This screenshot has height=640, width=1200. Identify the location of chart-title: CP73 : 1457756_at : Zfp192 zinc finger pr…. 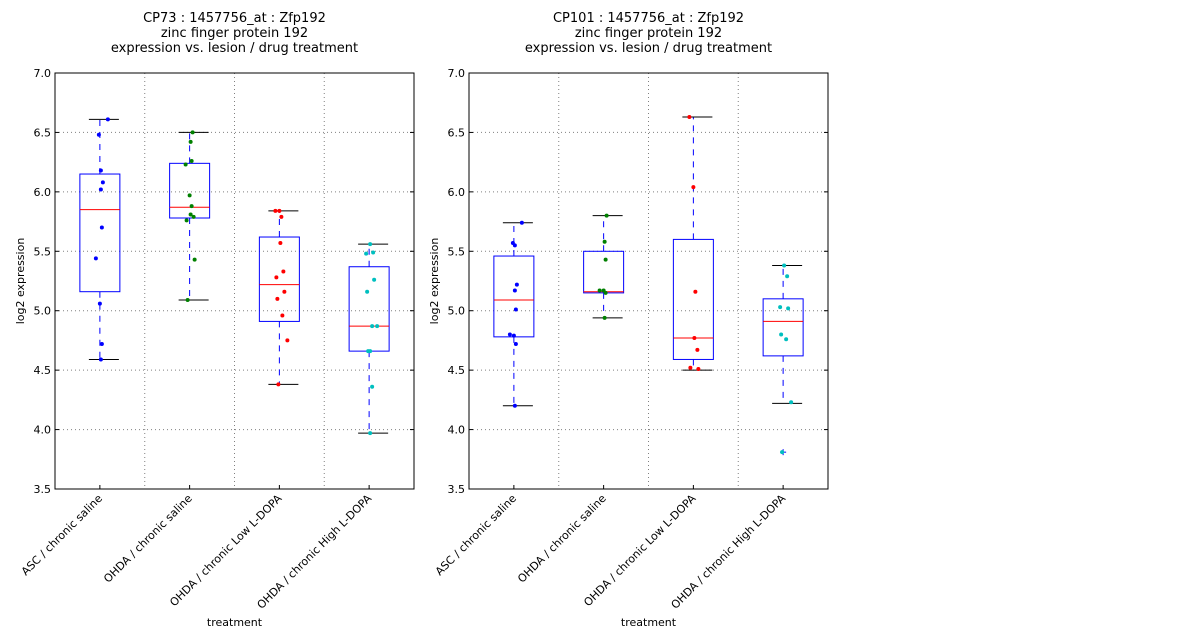
(234, 33).